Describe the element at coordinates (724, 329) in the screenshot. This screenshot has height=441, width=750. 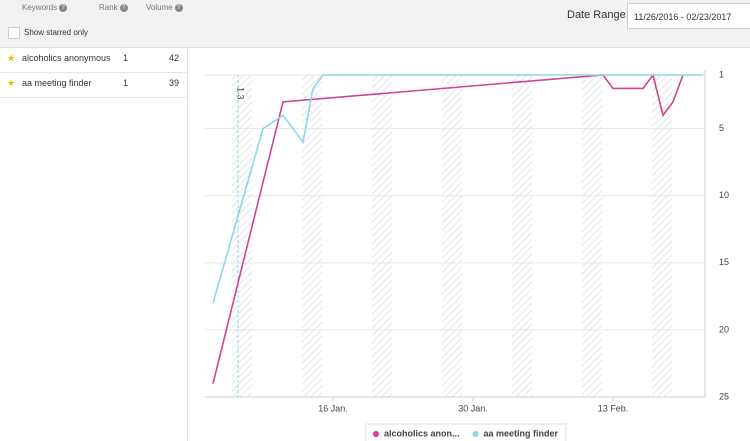
I see `y-tick-label: 20` at that location.